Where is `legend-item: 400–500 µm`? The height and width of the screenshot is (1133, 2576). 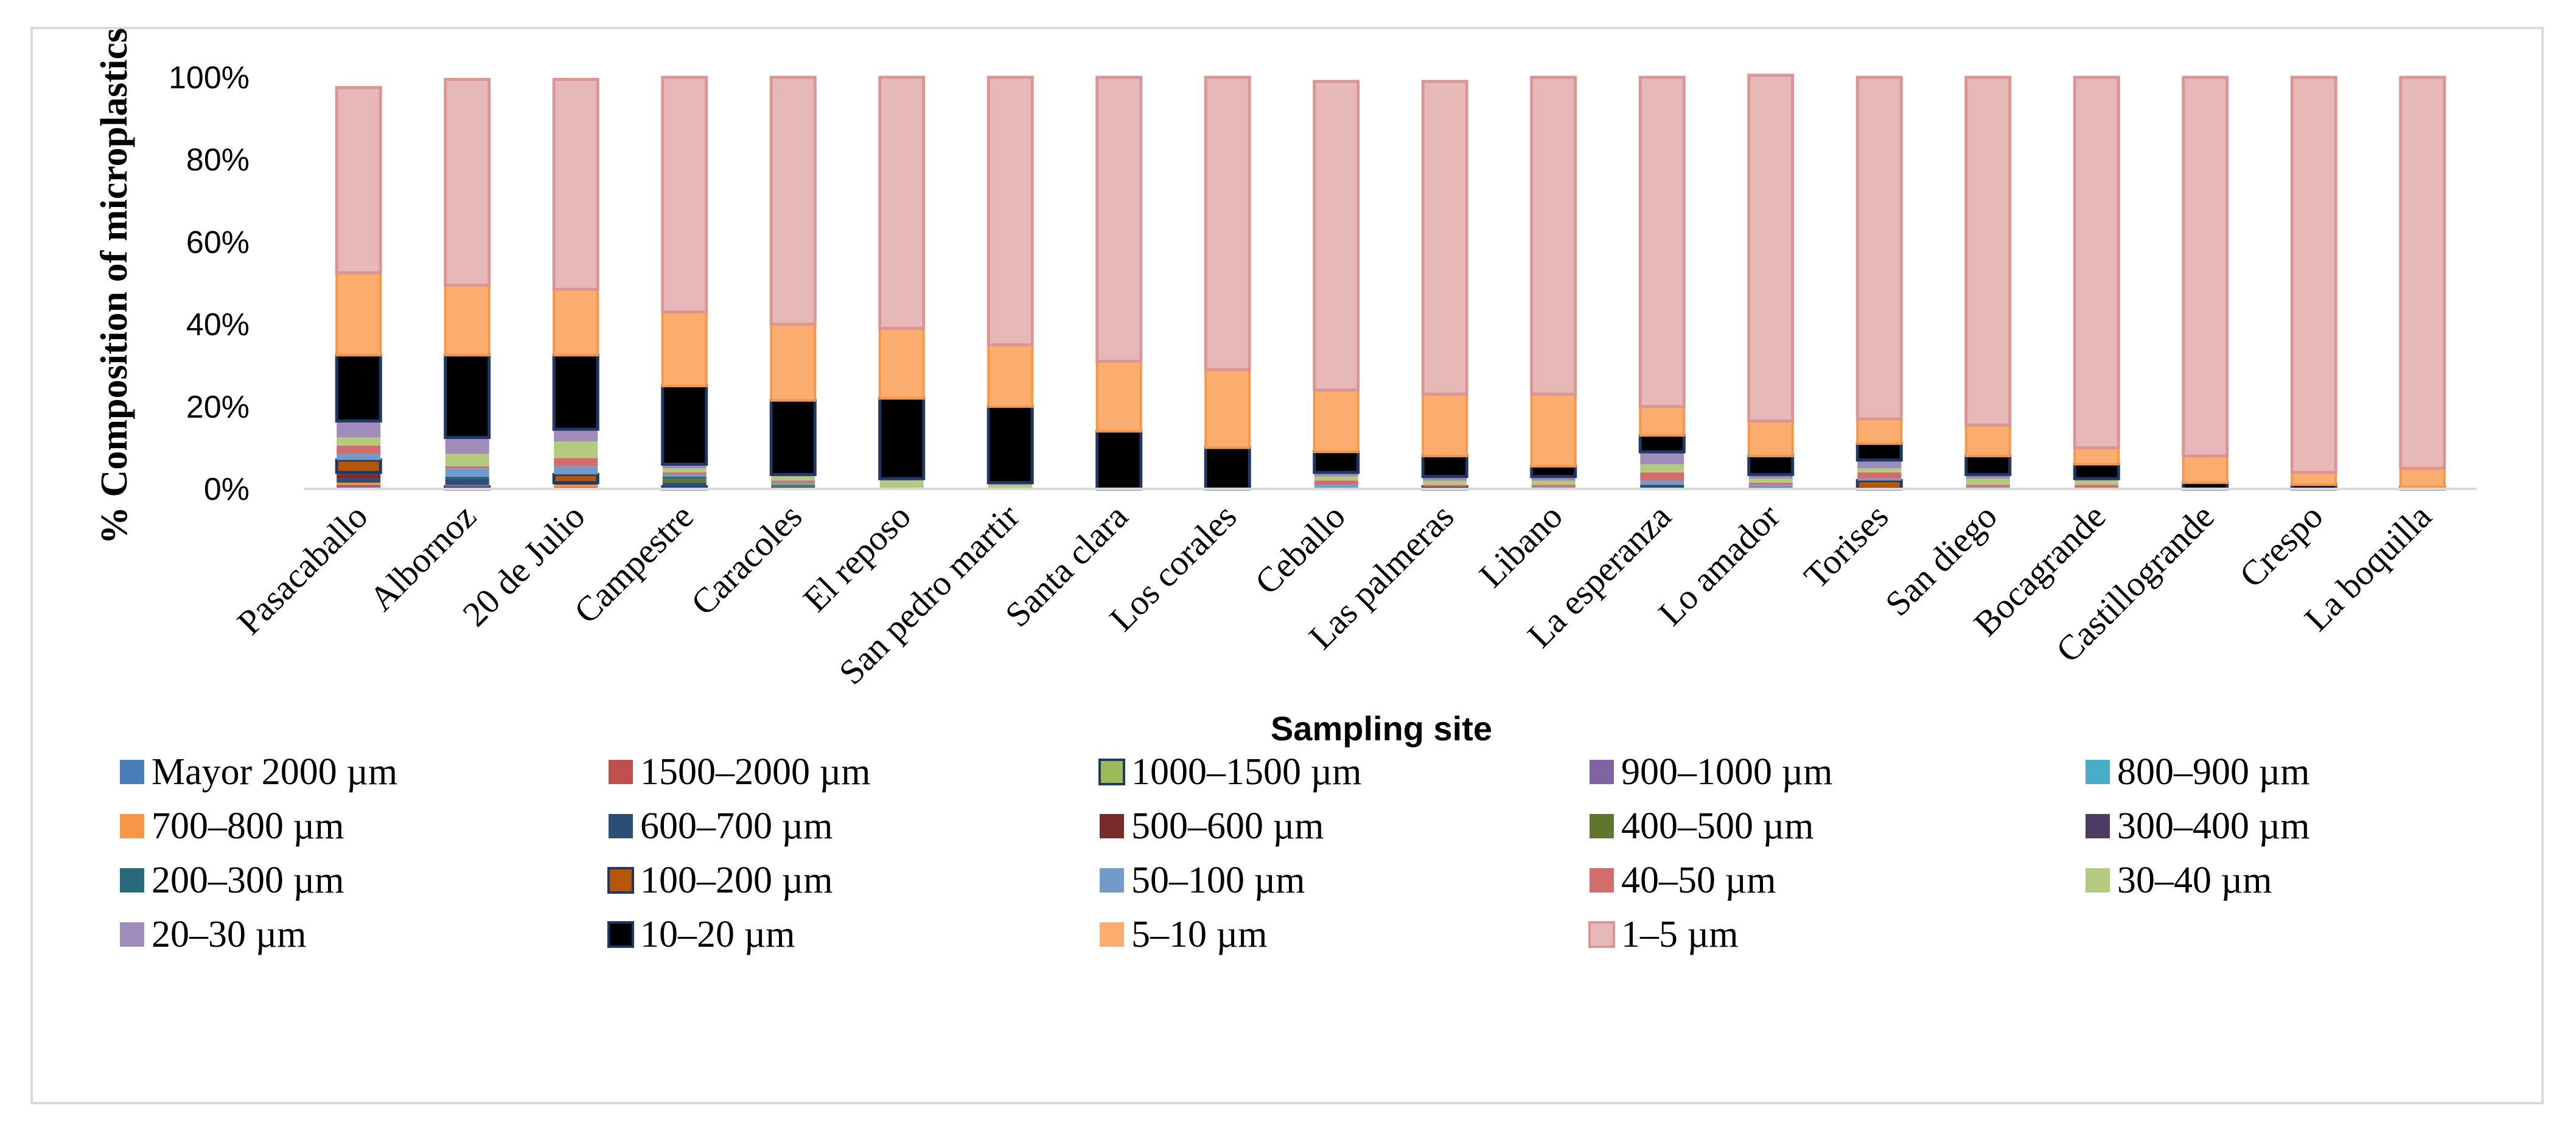 legend-item: 400–500 µm is located at coordinates (1702, 826).